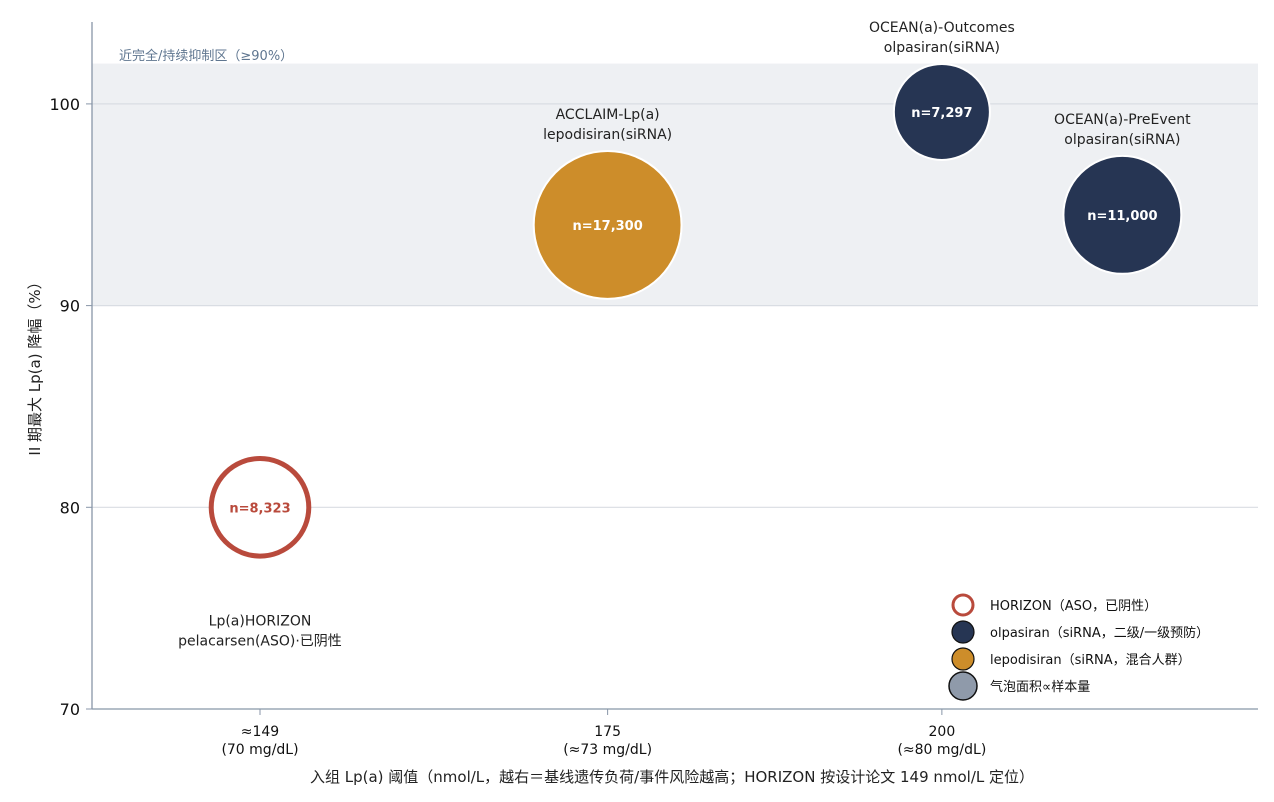  Describe the element at coordinates (607, 732) in the screenshot. I see `x-tick-label-175: 175` at that location.